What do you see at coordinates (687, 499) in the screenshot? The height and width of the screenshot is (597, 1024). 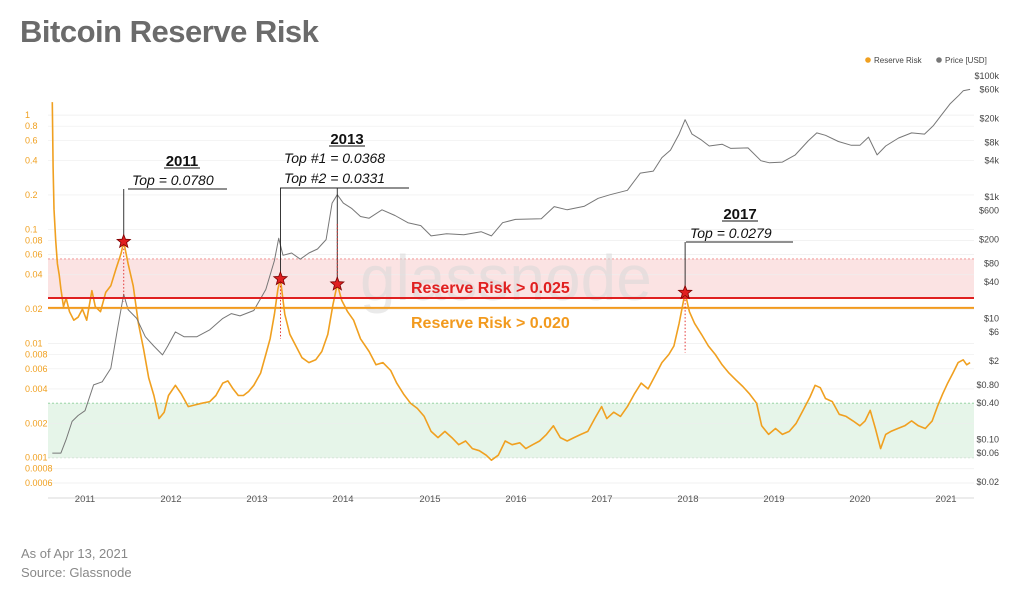 I see `x-tick-label: 2018` at bounding box center [687, 499].